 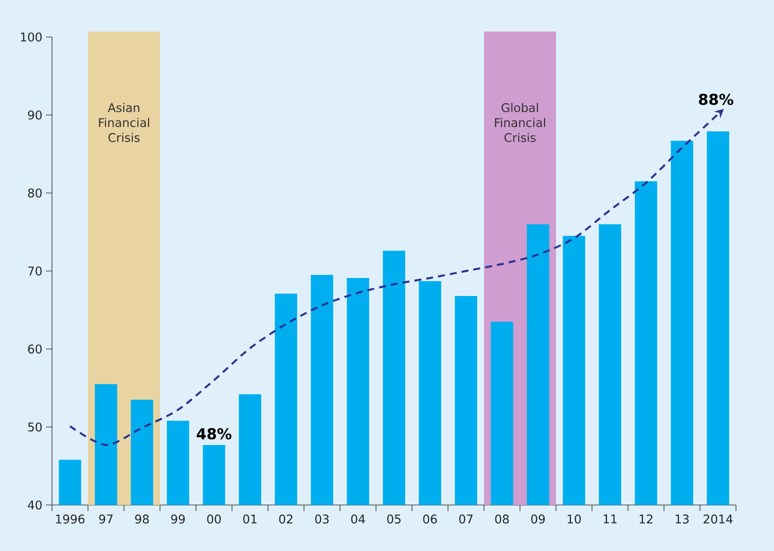 I want to click on band-label: Global Financial Crisis, so click(x=520, y=122).